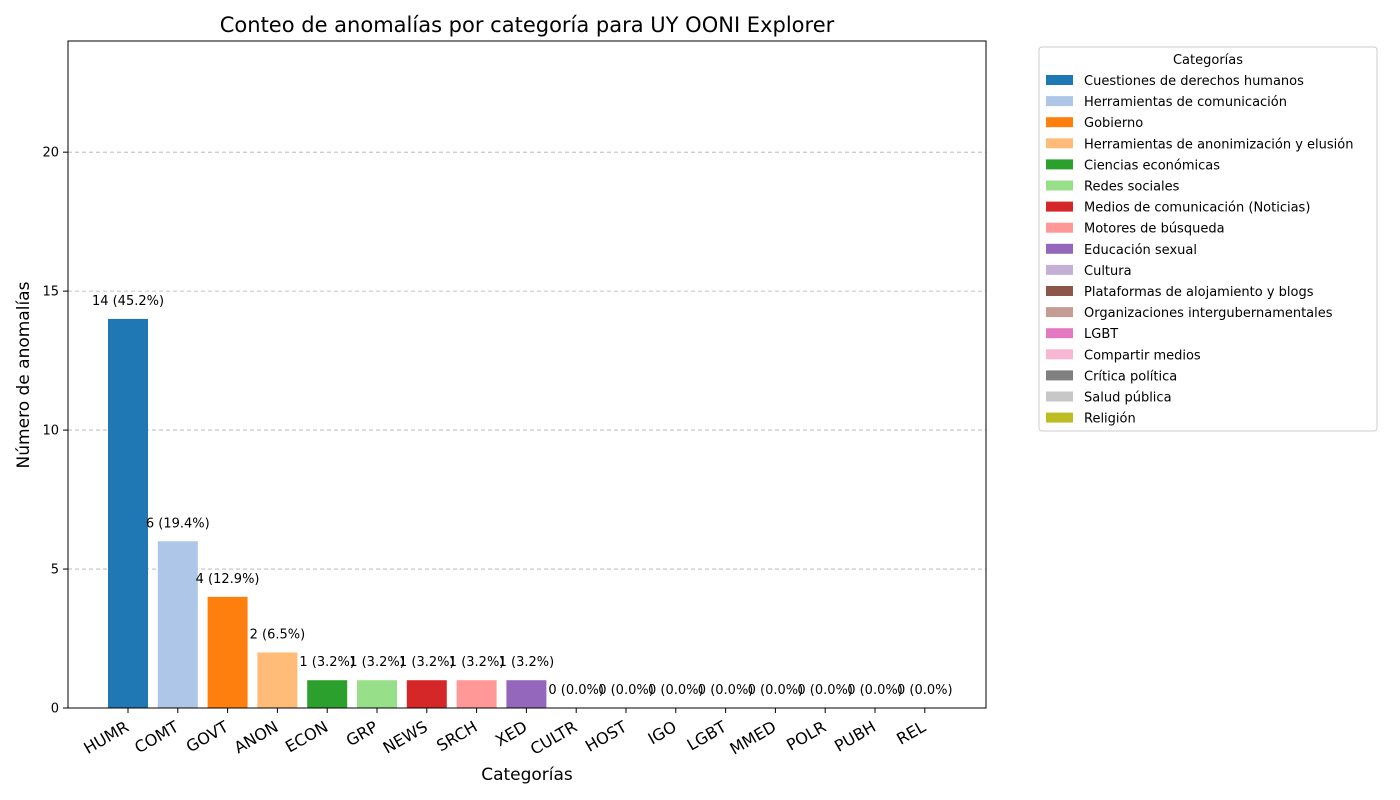 This screenshot has height=800, width=1400. I want to click on bar-grp, so click(377, 694).